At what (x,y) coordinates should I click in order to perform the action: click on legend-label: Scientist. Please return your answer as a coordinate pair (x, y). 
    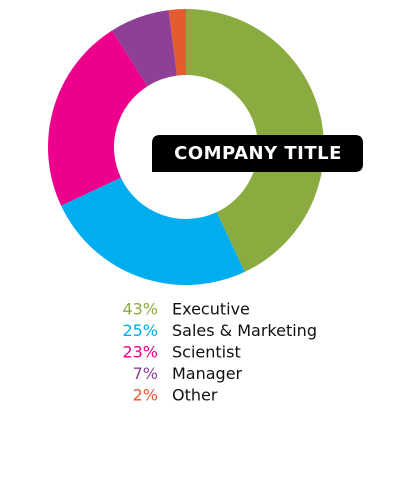
    Looking at the image, I should click on (206, 352).